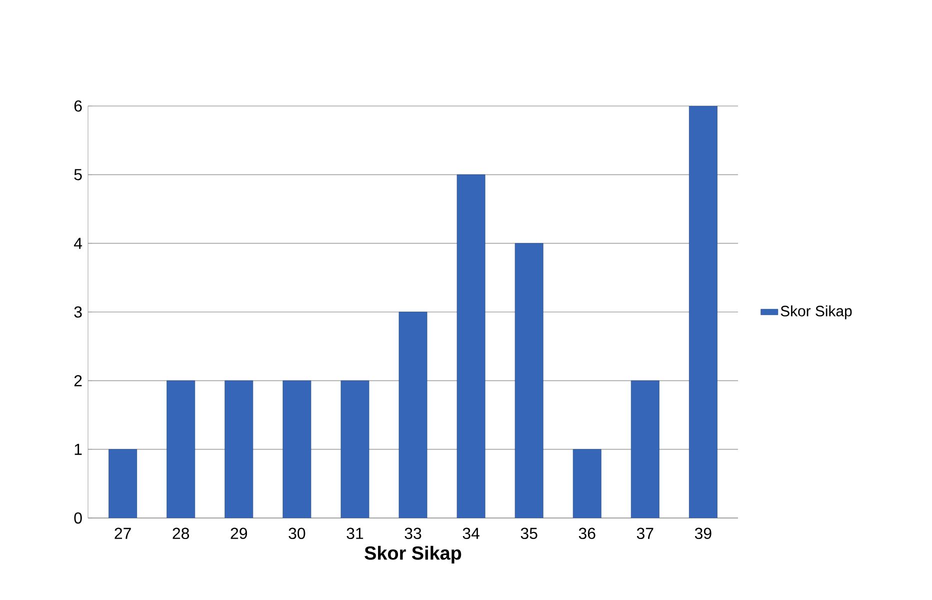 The height and width of the screenshot is (600, 932). I want to click on x-tick-label: 35, so click(529, 534).